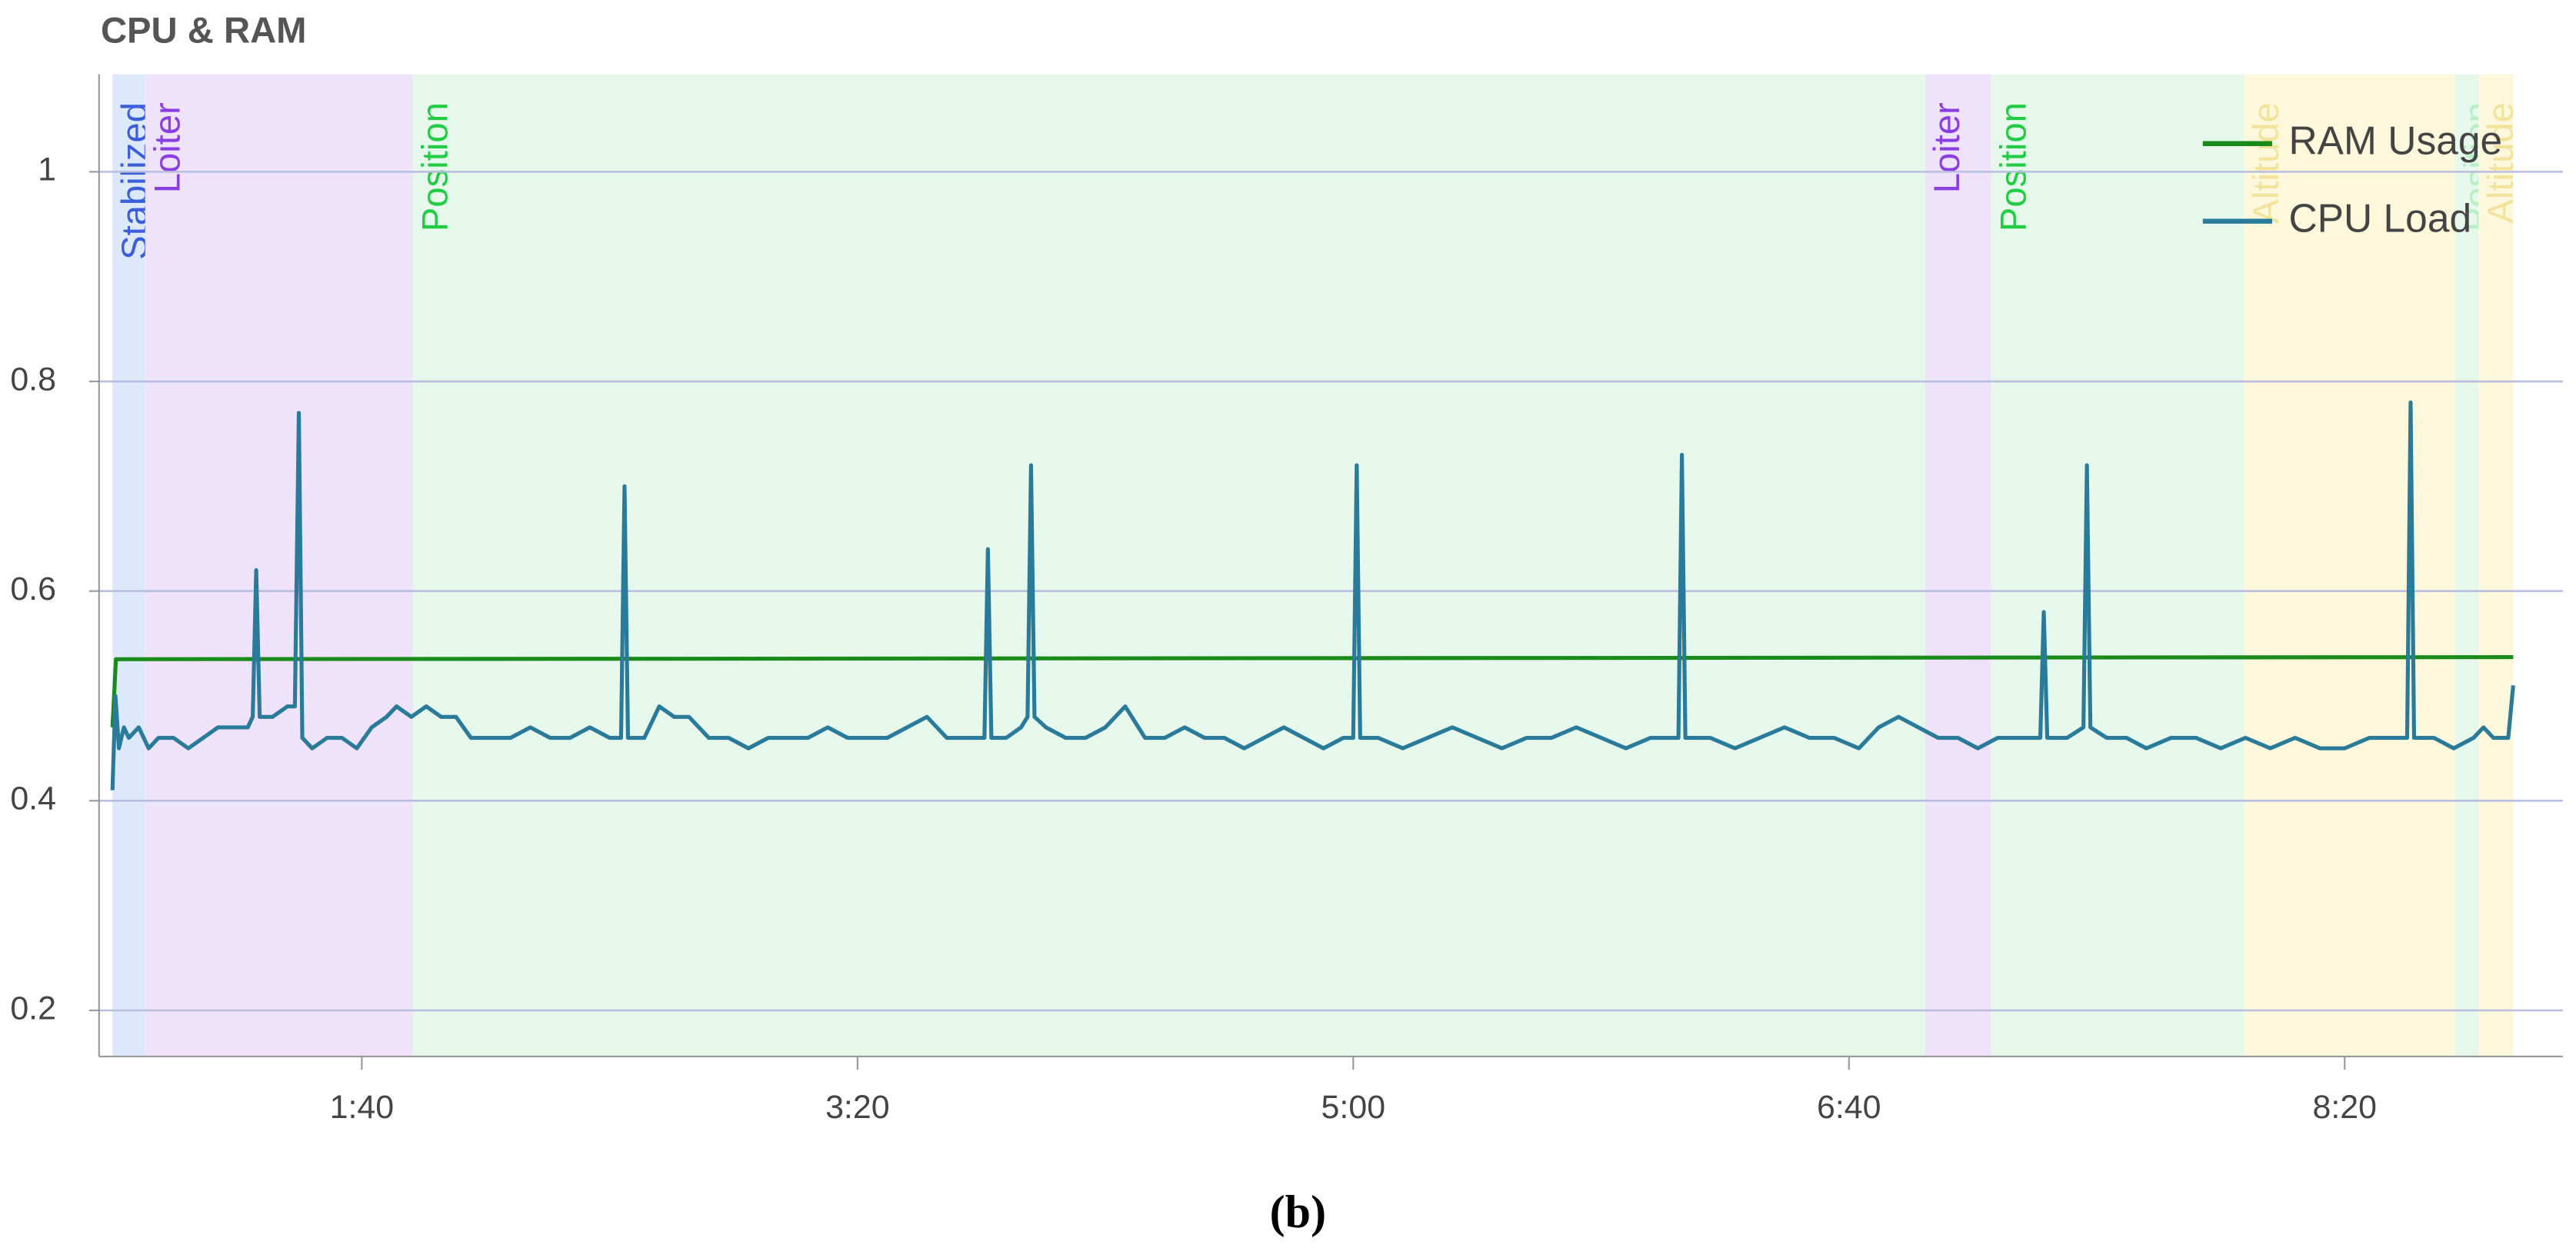 Image resolution: width=2576 pixels, height=1248 pixels. I want to click on legend: RAM Usage CPU Load, so click(2352, 179).